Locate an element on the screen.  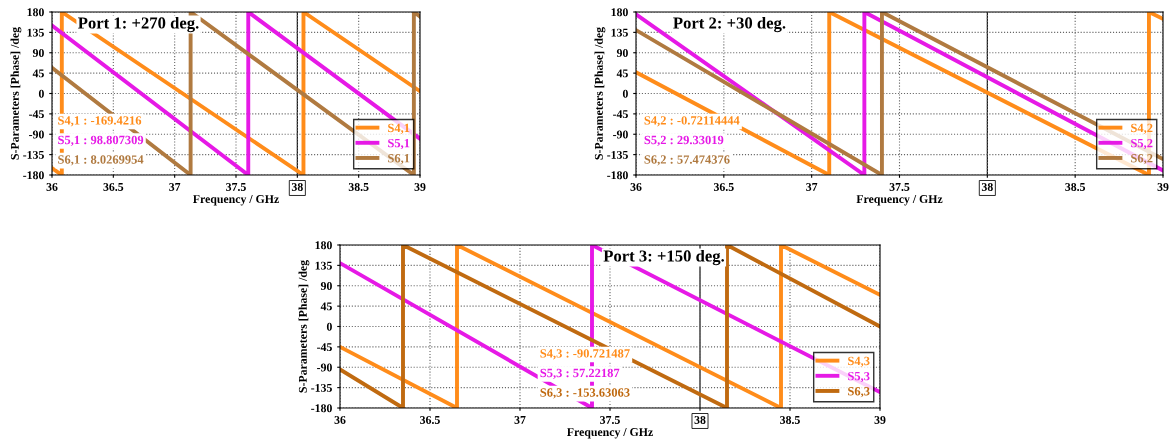
chart-title: Port 1: +270 deg. is located at coordinates (138, 24).